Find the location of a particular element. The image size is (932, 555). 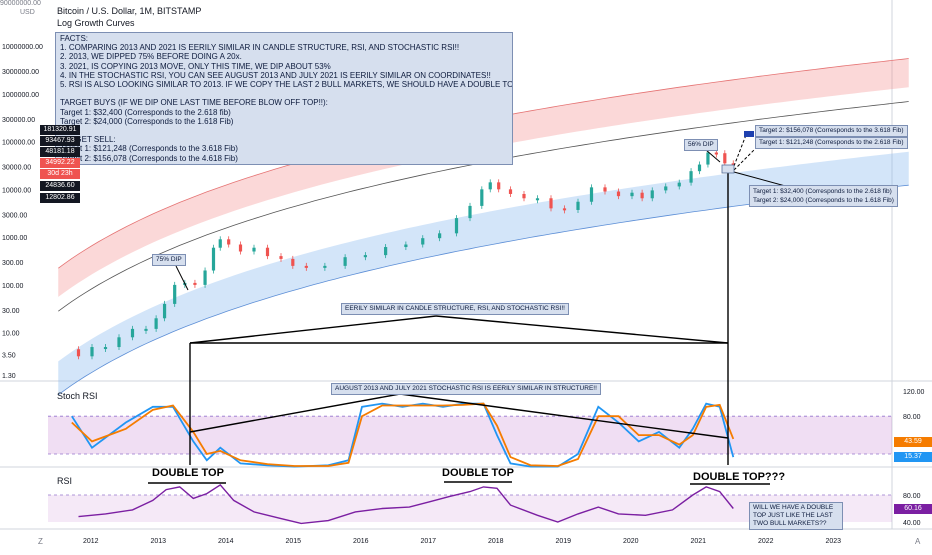

time-axis-tick: 2016 is located at coordinates (361, 541).